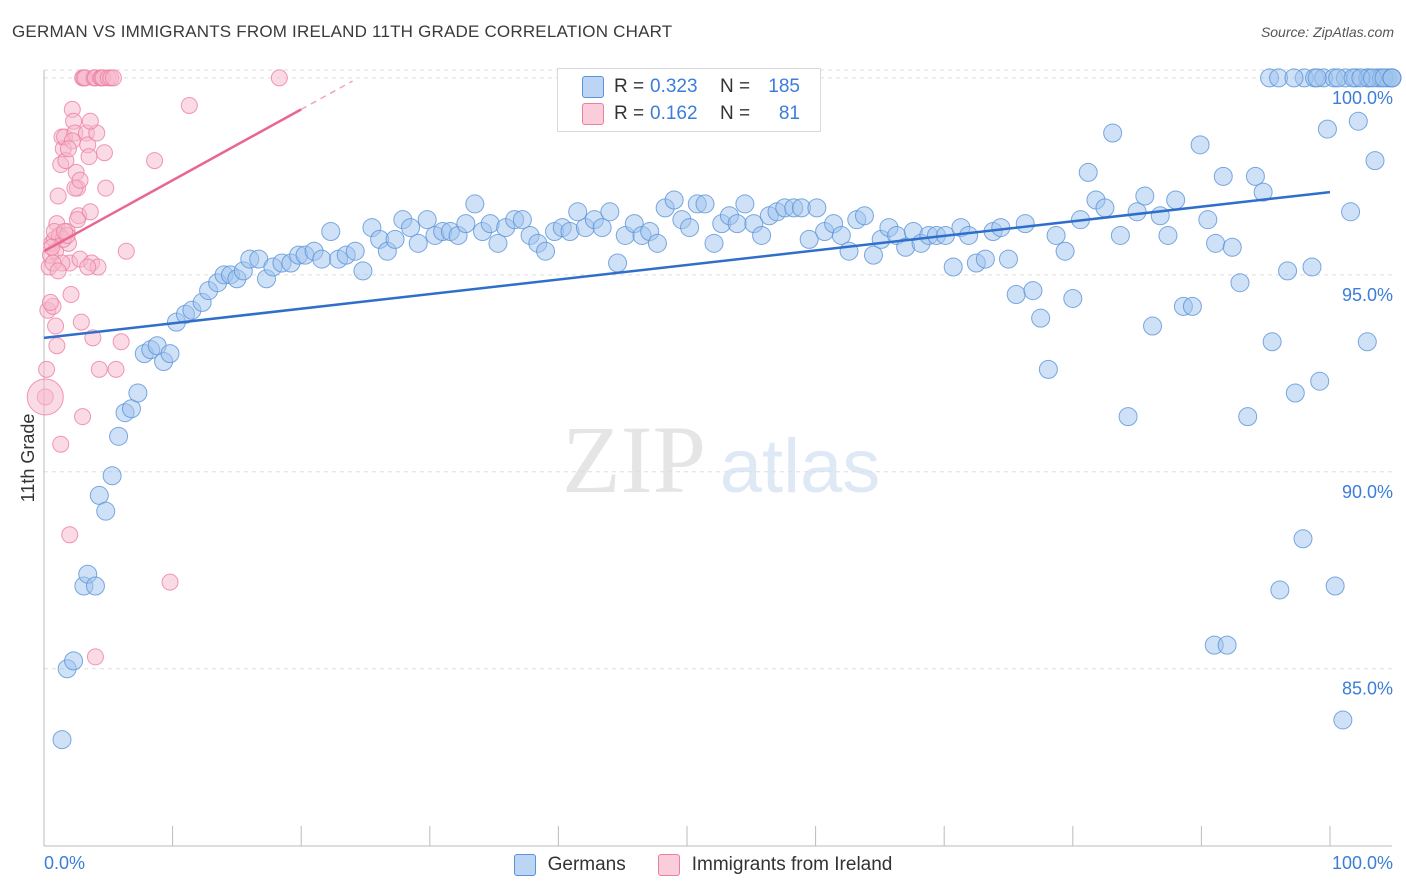  What do you see at coordinates (629, 86) in the screenshot?
I see `r-label: R =` at bounding box center [629, 86].